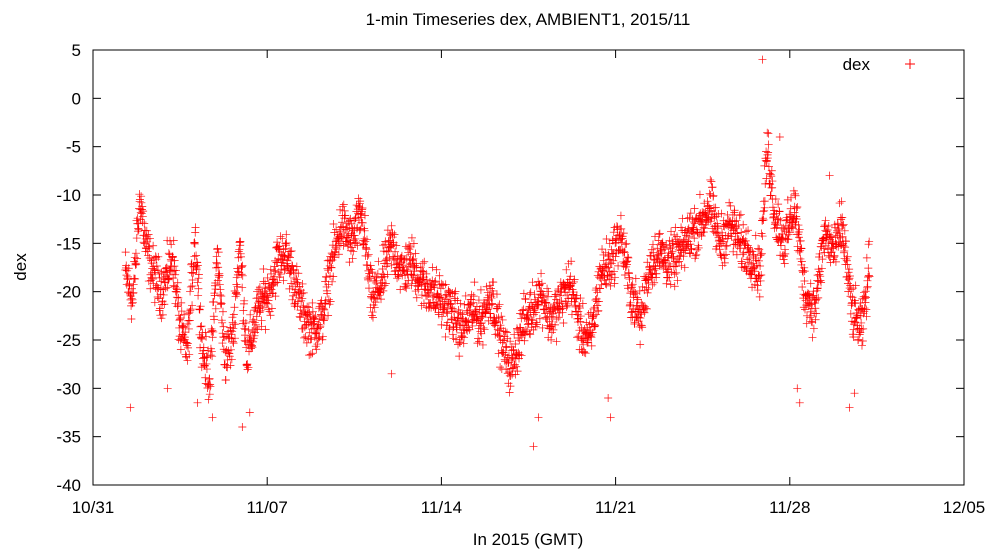 The image size is (998, 559). Describe the element at coordinates (68, 195) in the screenshot. I see `y-tick-label: -10` at that location.